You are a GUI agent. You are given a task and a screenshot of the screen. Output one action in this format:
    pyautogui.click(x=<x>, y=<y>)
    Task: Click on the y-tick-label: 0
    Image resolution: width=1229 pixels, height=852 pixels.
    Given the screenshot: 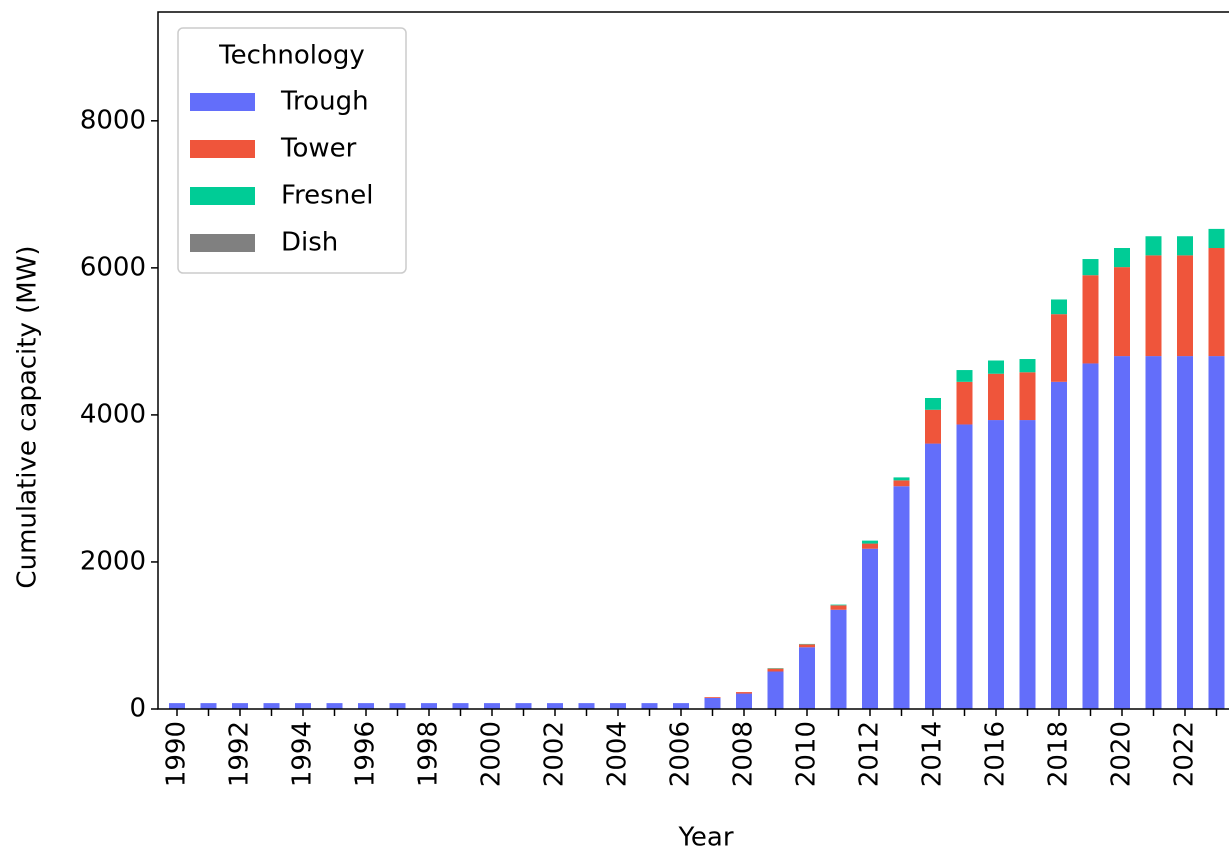 What is the action you would take?
    pyautogui.click(x=137, y=709)
    